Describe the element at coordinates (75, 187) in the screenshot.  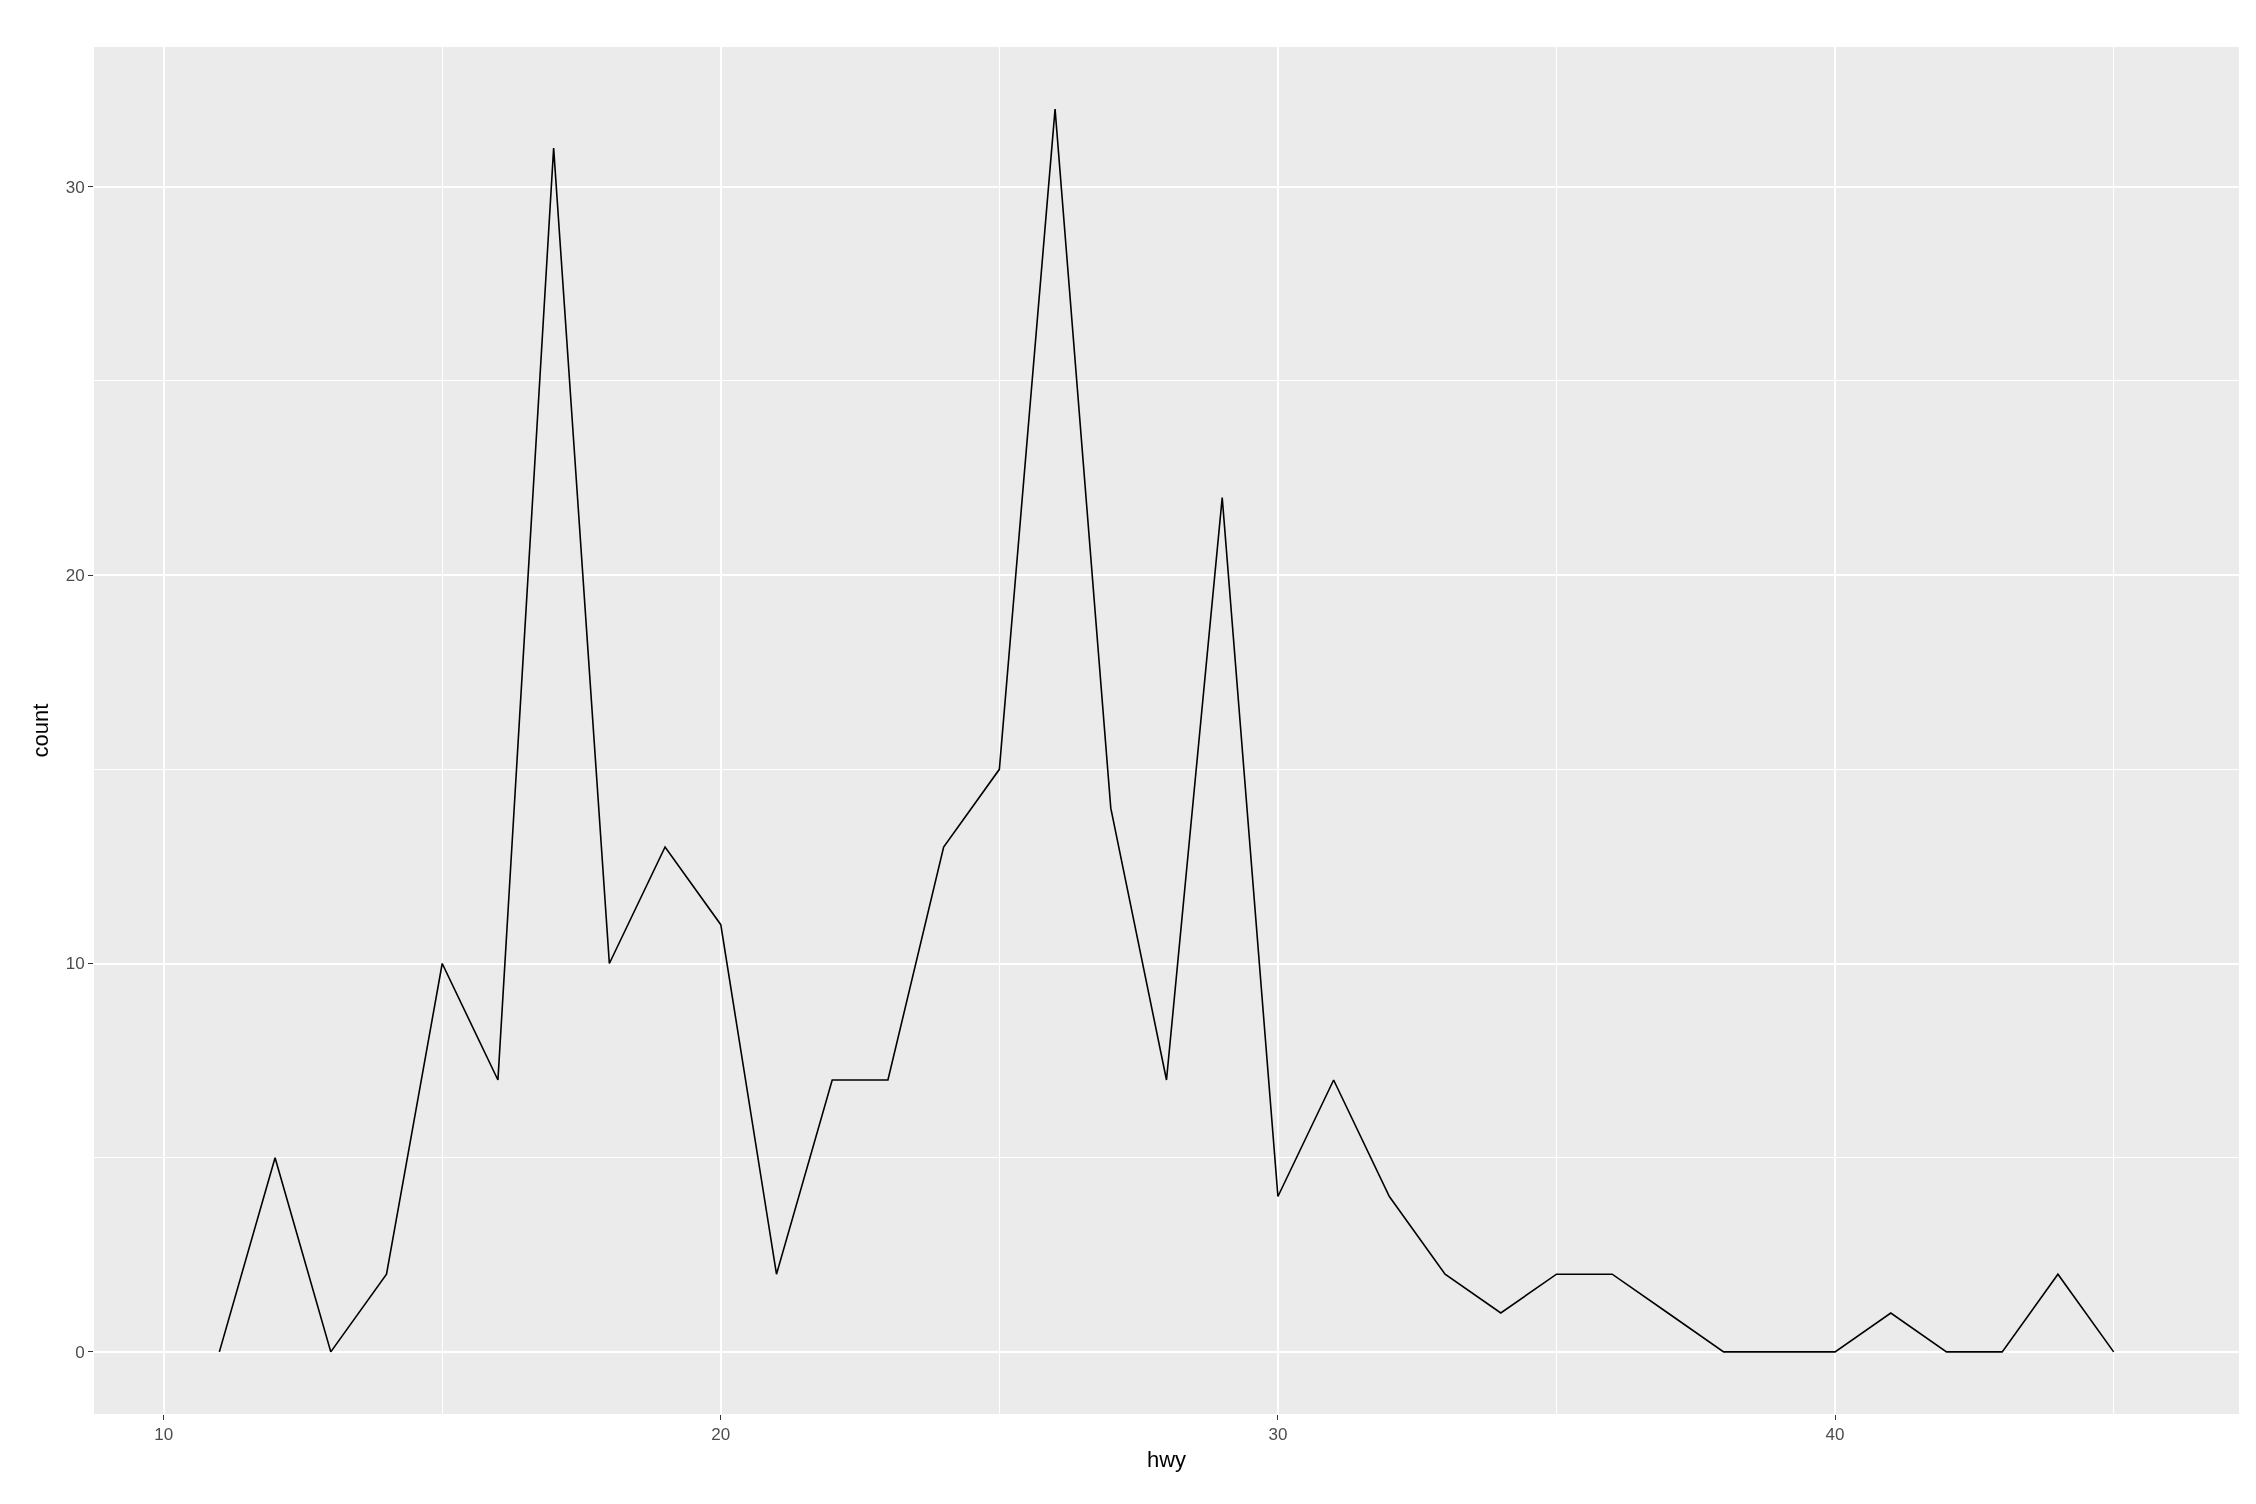
I see `y-tick-label: 30` at that location.